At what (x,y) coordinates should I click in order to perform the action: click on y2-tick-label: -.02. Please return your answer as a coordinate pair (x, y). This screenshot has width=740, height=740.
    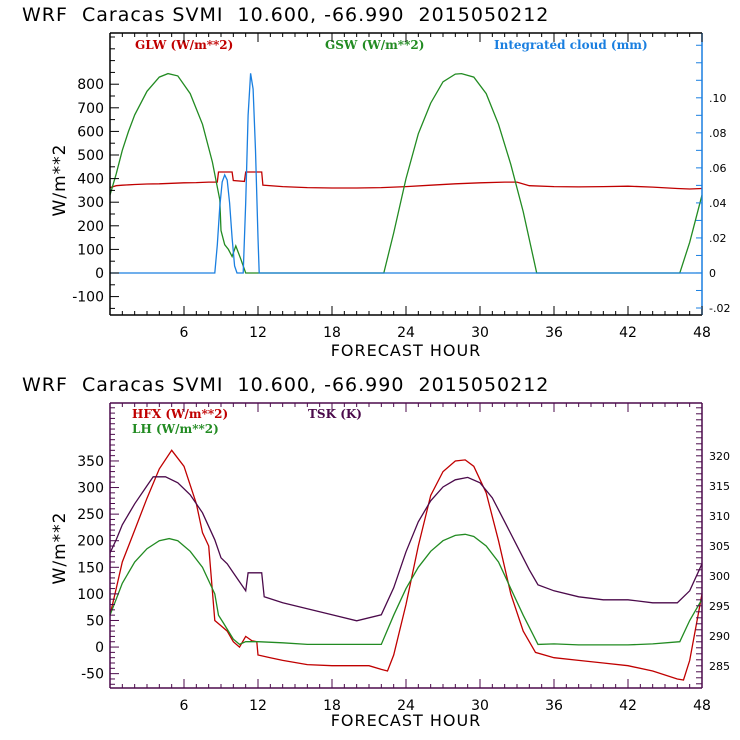
    Looking at the image, I should click on (719, 308).